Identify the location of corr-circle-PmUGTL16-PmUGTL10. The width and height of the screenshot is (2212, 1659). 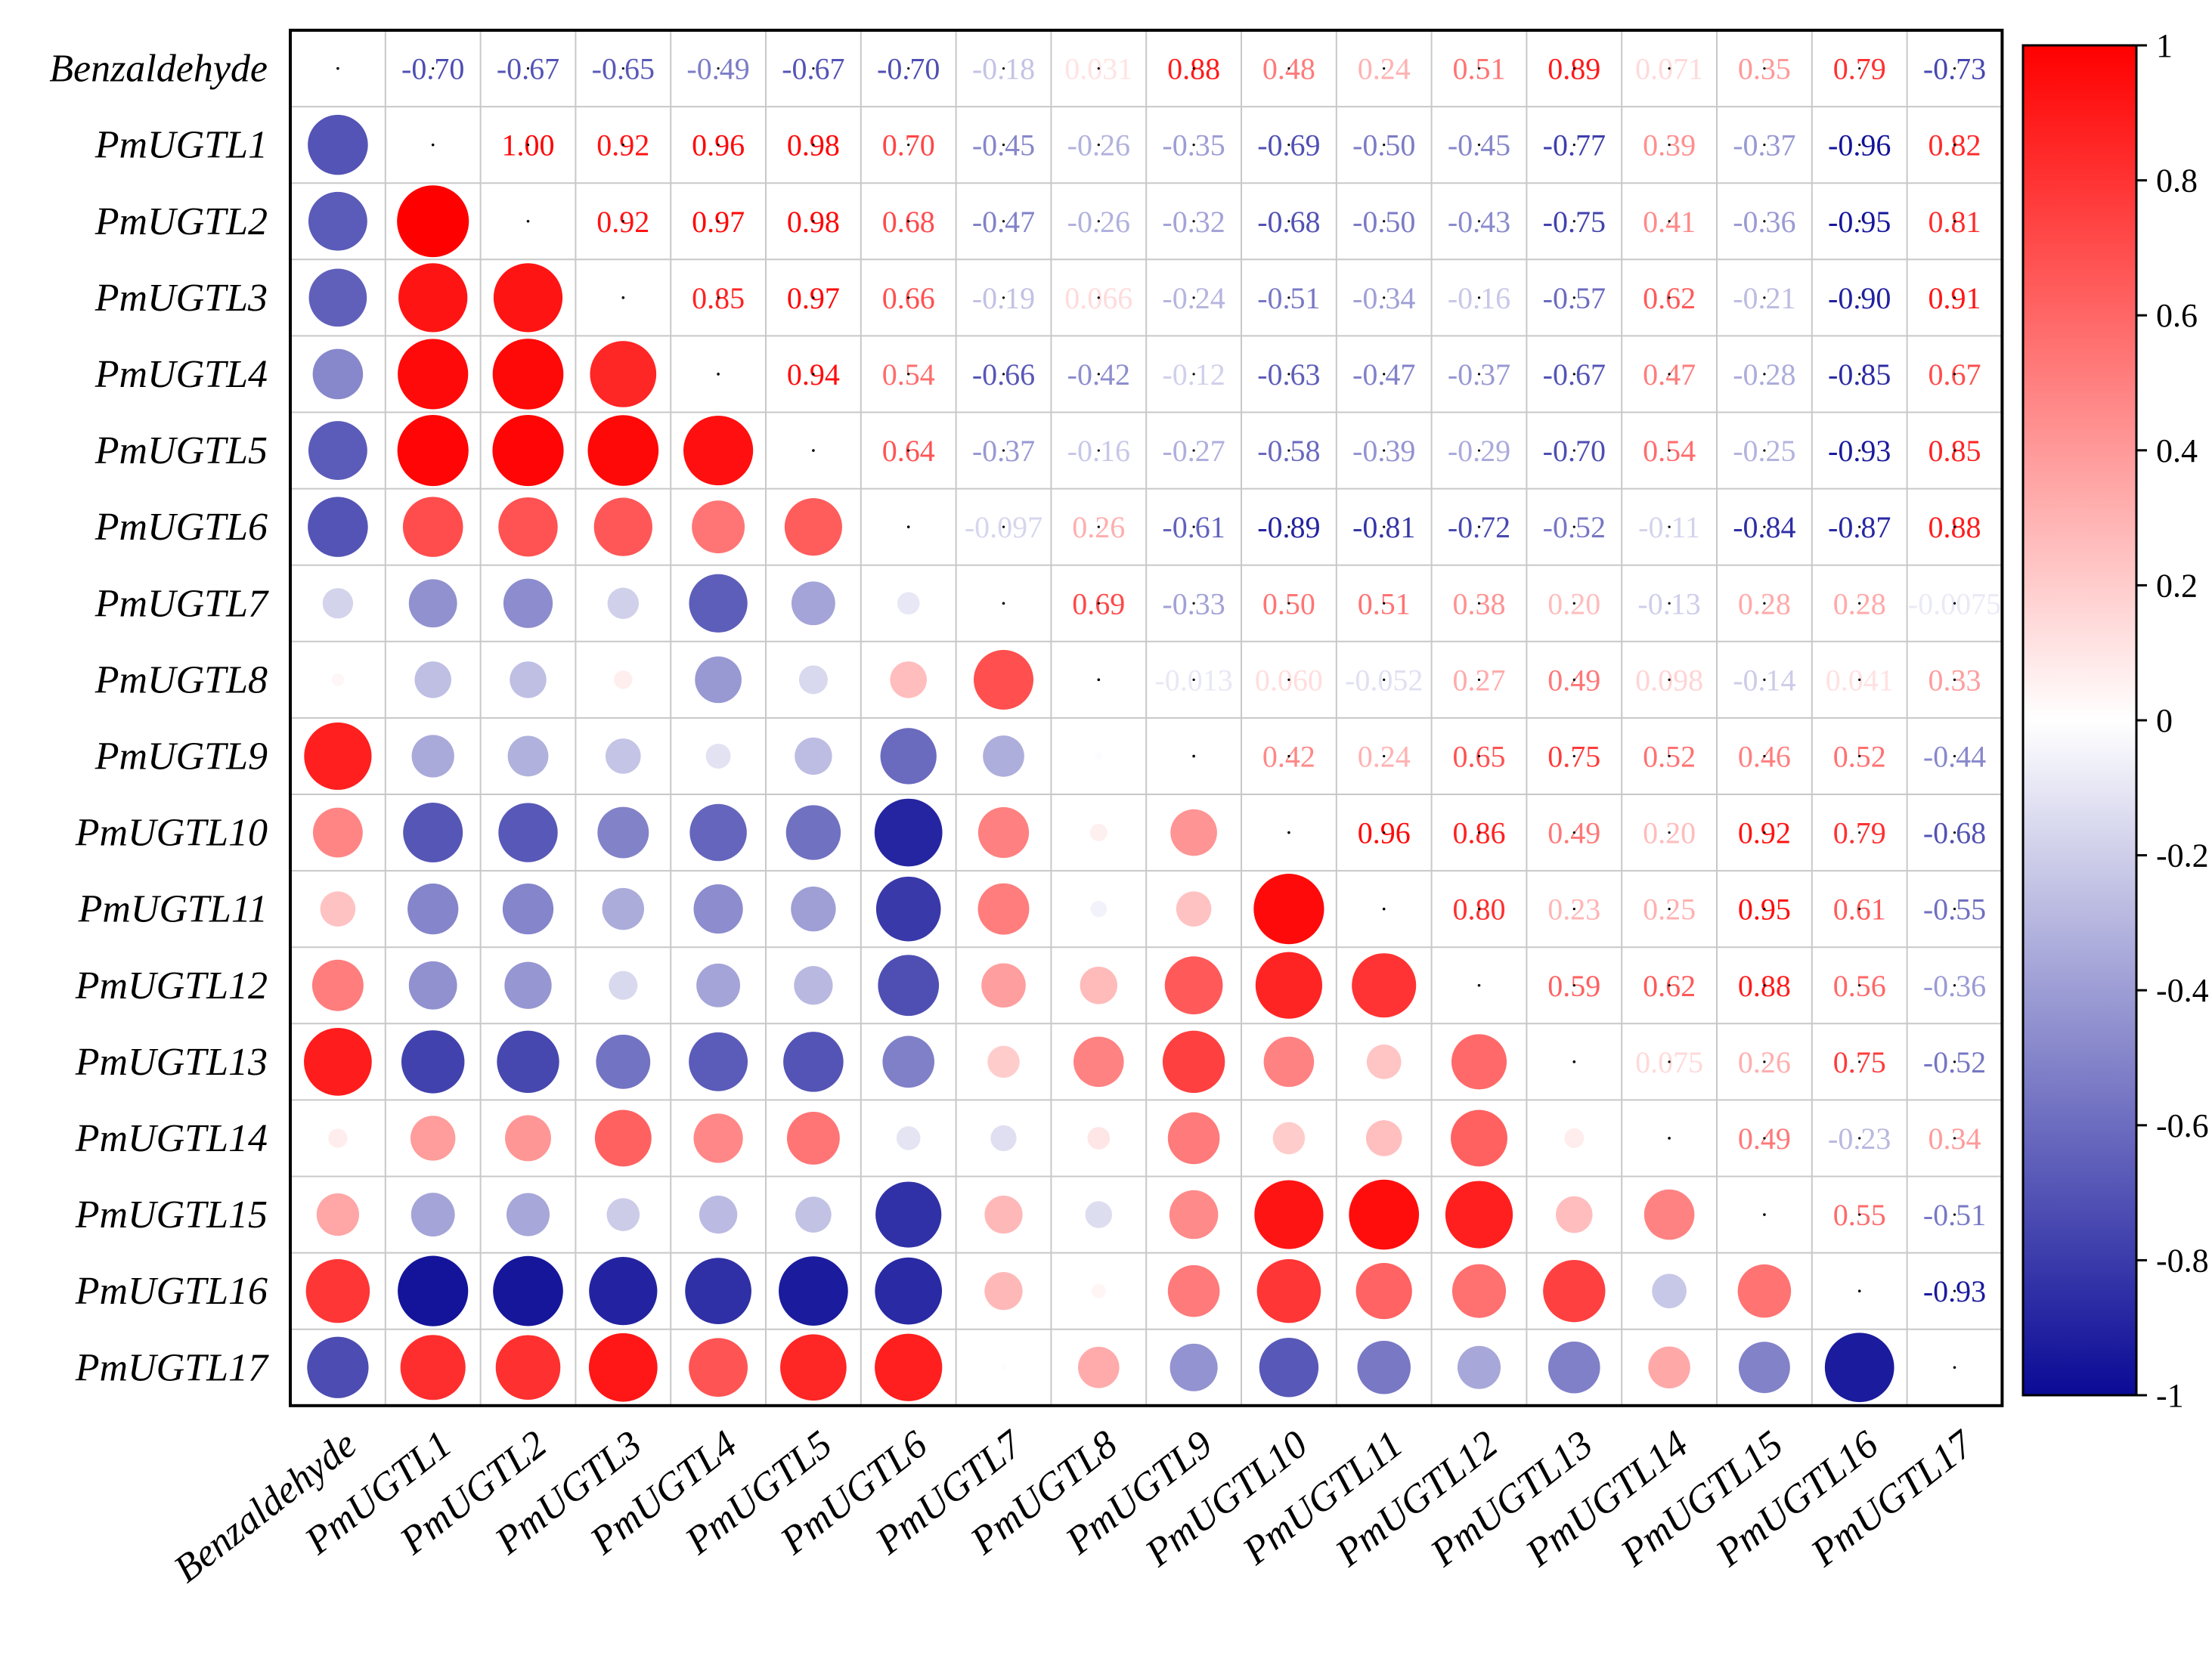
(1288, 1290).